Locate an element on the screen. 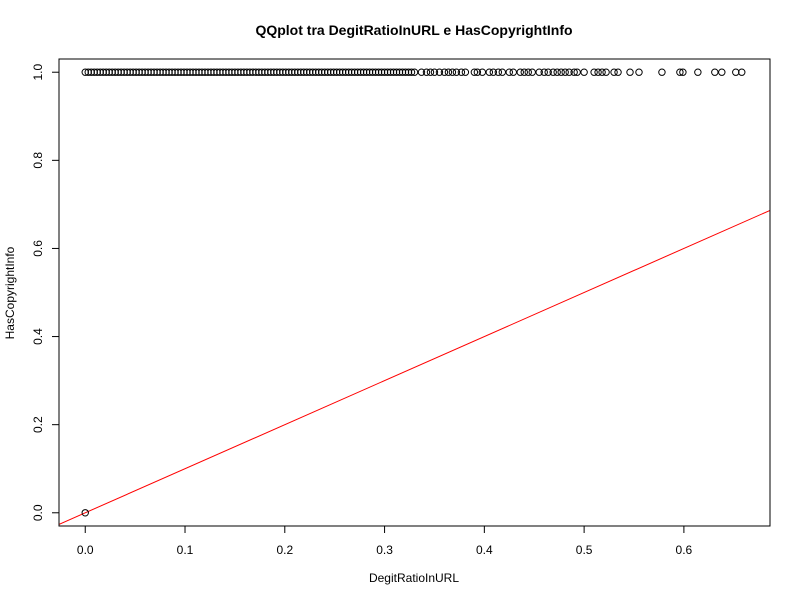 This screenshot has height=600, width=800. x-tick-label: 0.5 is located at coordinates (584, 550).